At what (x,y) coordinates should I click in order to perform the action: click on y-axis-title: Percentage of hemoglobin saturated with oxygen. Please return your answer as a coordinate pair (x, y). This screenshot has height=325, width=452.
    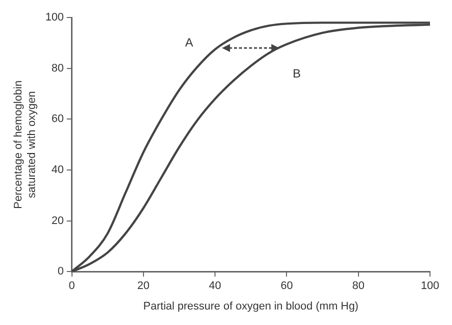
    Looking at the image, I should click on (25, 144).